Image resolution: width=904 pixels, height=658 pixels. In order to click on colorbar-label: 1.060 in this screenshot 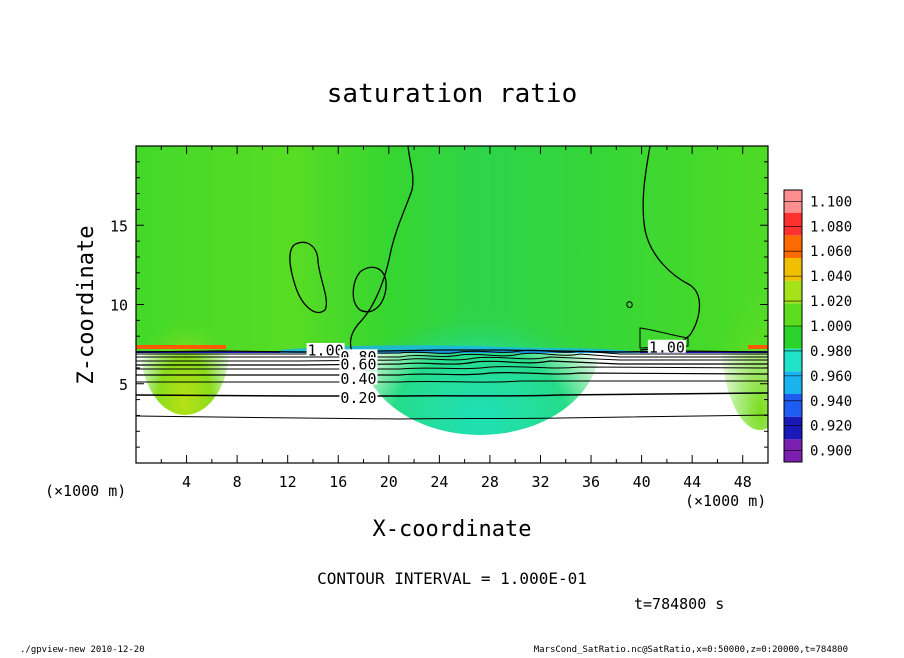, I will do `click(831, 252)`.